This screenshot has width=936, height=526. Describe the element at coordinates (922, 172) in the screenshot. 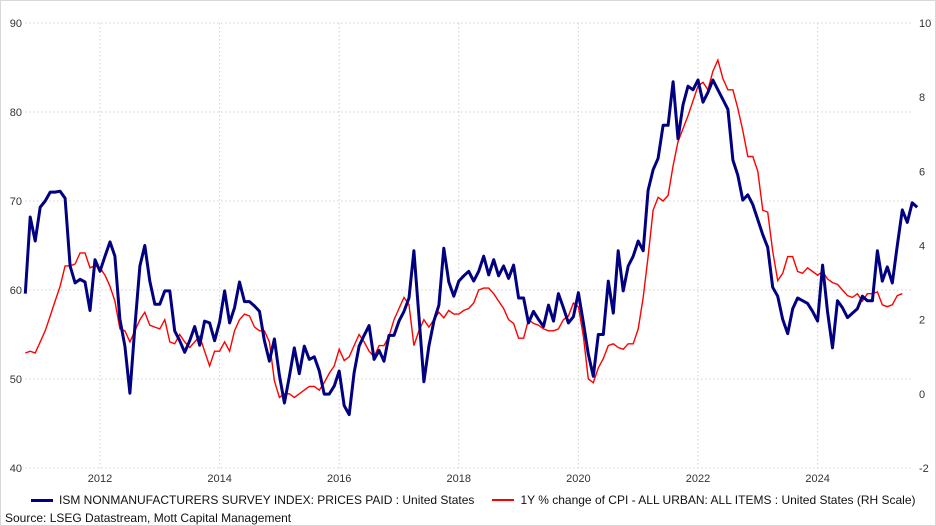

I see `right-tick-label: 6` at that location.